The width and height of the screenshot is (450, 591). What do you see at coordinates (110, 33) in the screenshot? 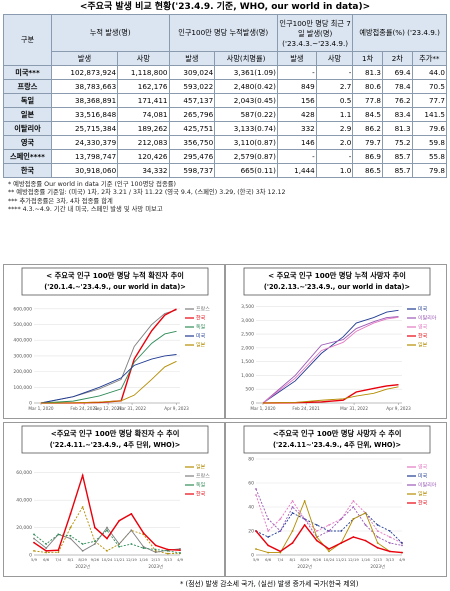
I see `header-cell: 누적 발생(명)` at bounding box center [110, 33].